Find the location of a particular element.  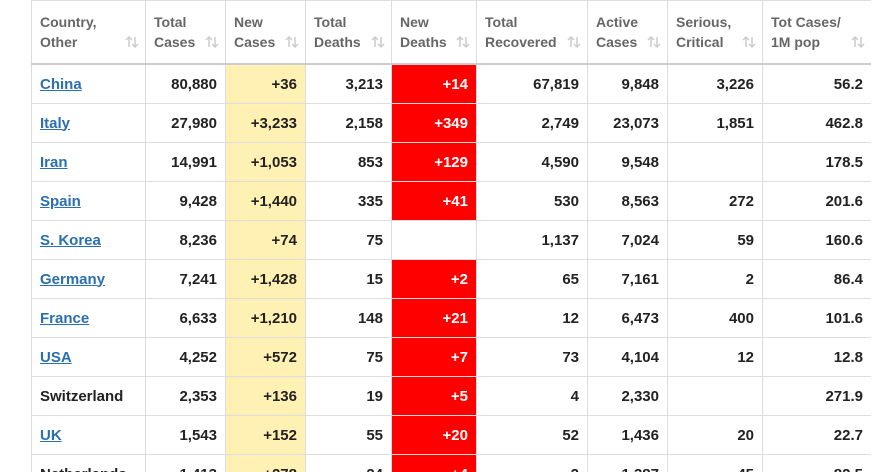

header-text: New is located at coordinates (414, 22).